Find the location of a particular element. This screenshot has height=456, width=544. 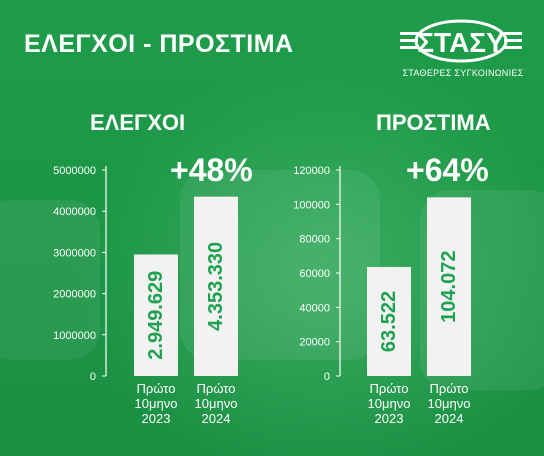

bar-data-label: 63.522 is located at coordinates (389, 321).